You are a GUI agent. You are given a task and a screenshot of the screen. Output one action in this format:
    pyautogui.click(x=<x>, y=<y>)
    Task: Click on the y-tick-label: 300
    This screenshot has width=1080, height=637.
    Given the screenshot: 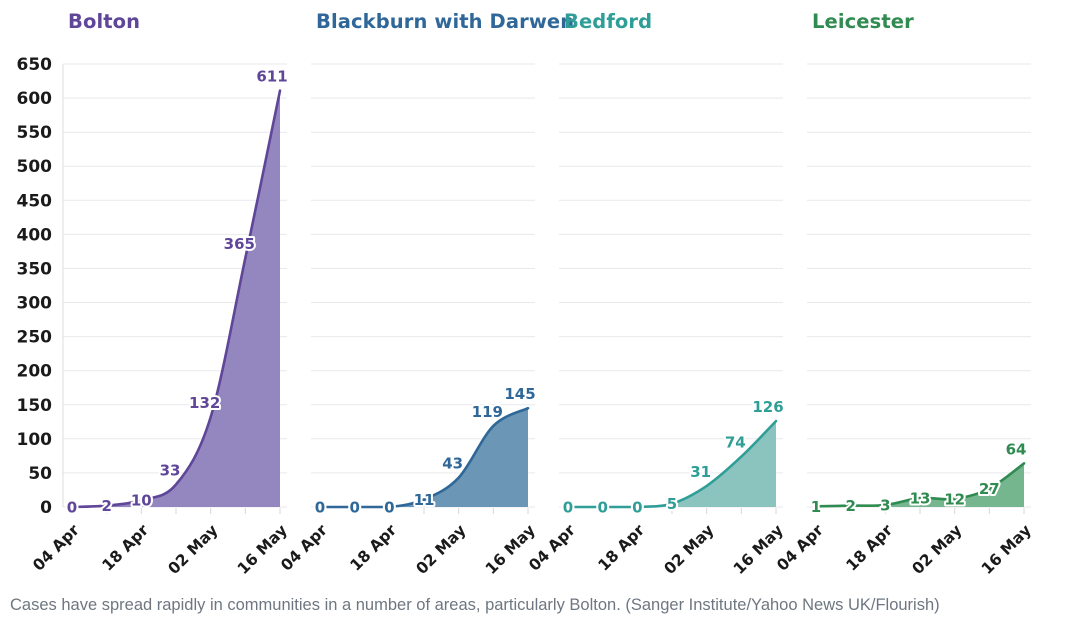 What is the action you would take?
    pyautogui.click(x=35, y=304)
    